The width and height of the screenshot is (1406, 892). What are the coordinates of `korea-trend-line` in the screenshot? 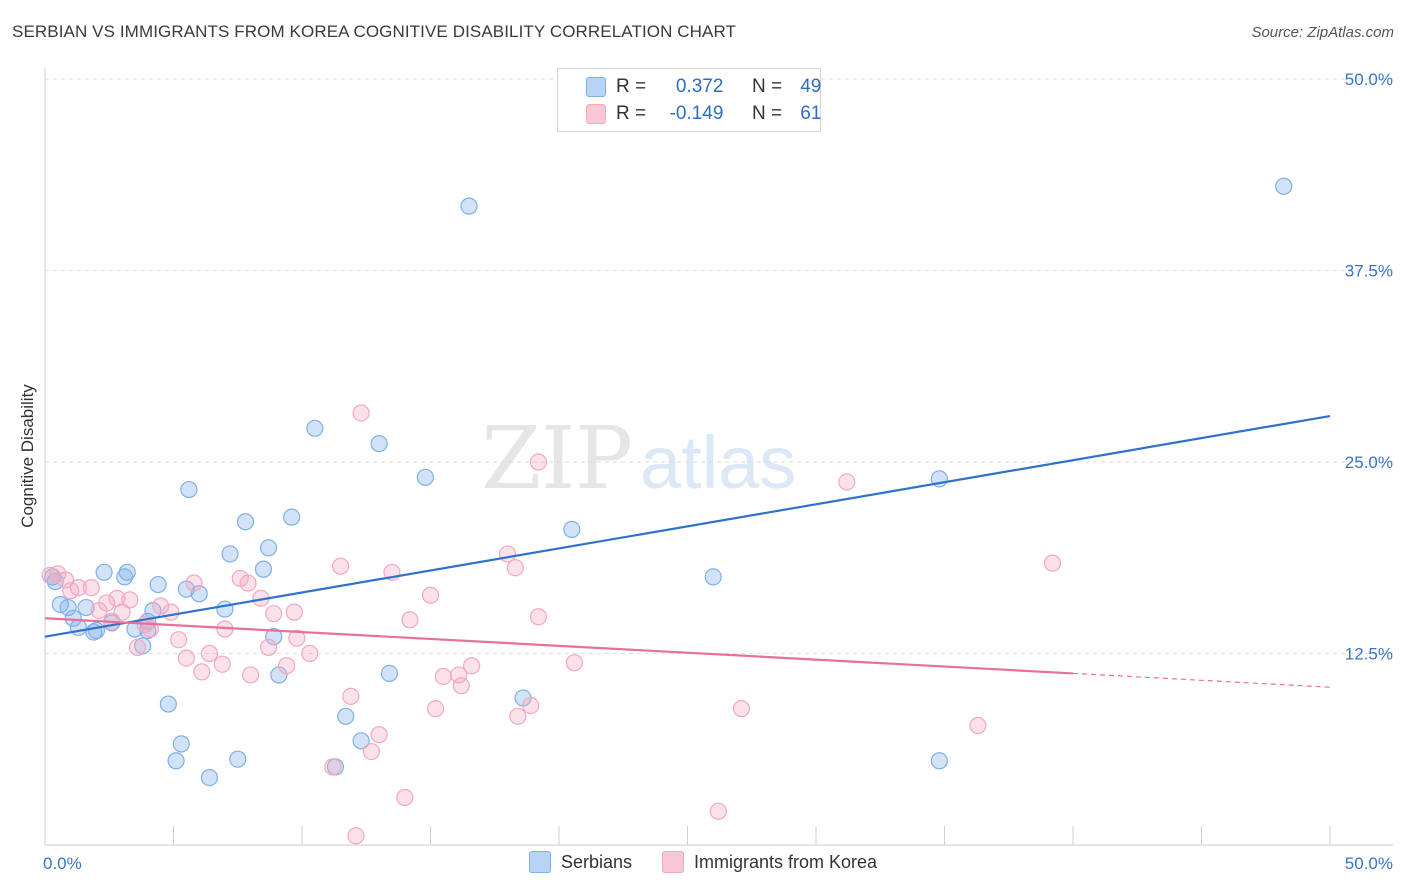 It's located at (559, 646).